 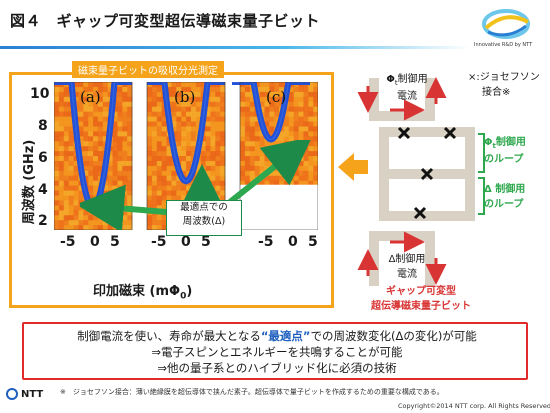 I want to click on x-axis-label-sub: 0, so click(x=183, y=296).